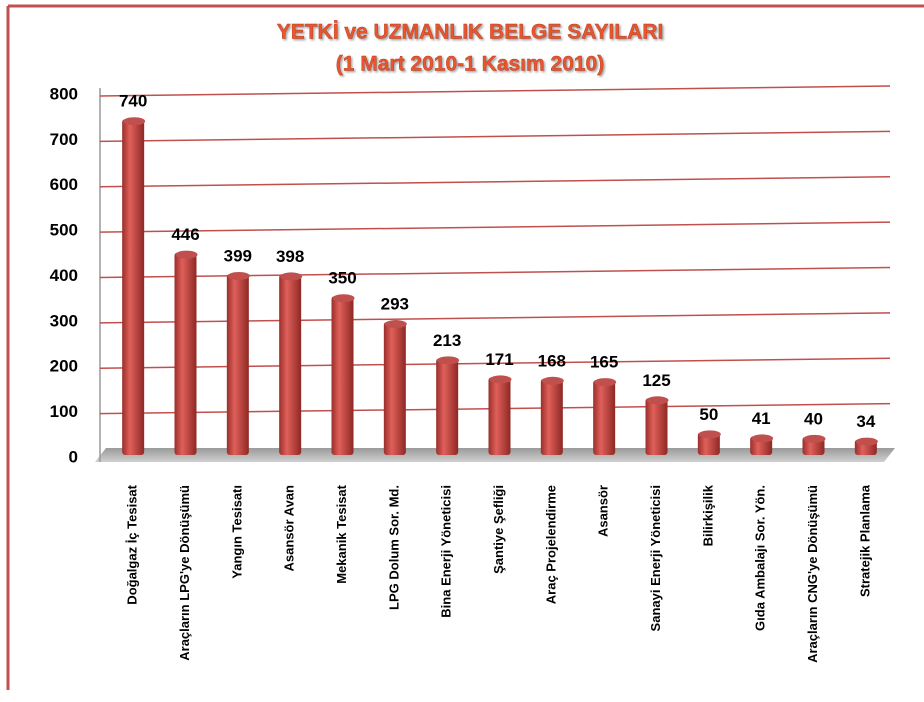 This screenshot has height=702, width=924. What do you see at coordinates (64, 320) in the screenshot?
I see `y-tick-label: 300` at bounding box center [64, 320].